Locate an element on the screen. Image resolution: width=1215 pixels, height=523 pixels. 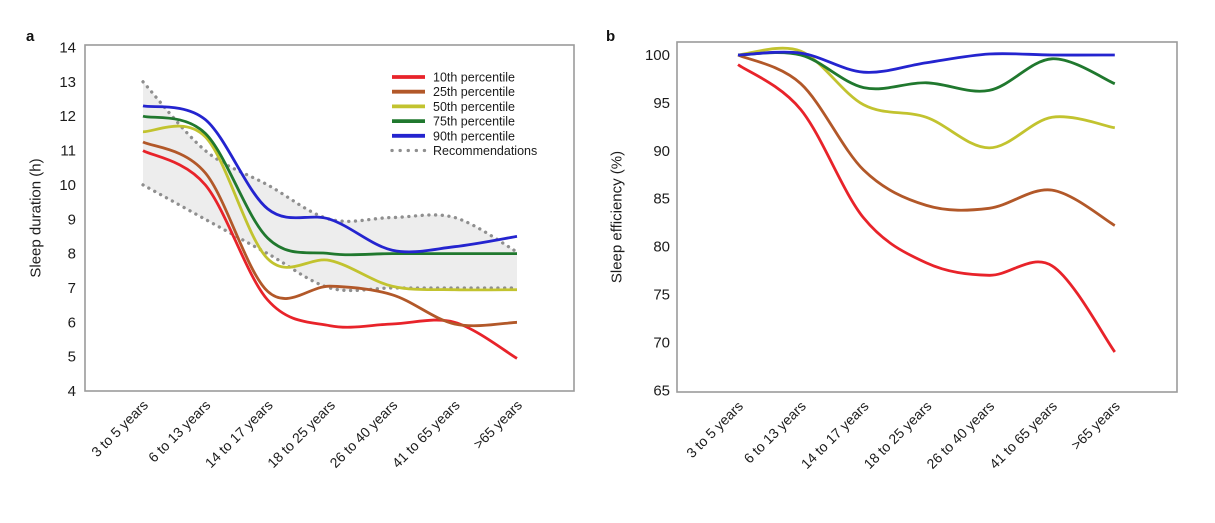
legend-label-75th-percentile: 75th percentile is located at coordinates (474, 122).